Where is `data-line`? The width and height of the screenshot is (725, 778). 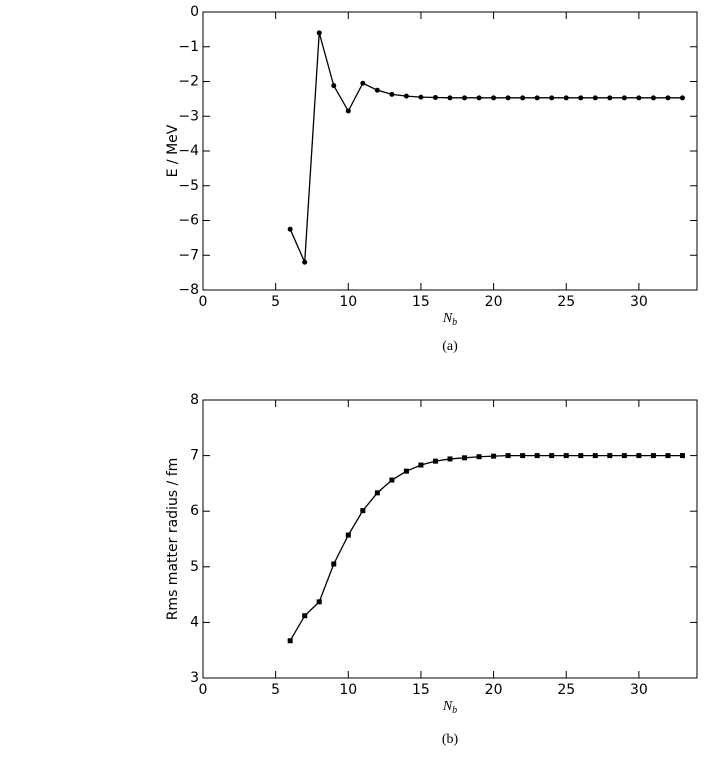
data-line is located at coordinates (486, 548).